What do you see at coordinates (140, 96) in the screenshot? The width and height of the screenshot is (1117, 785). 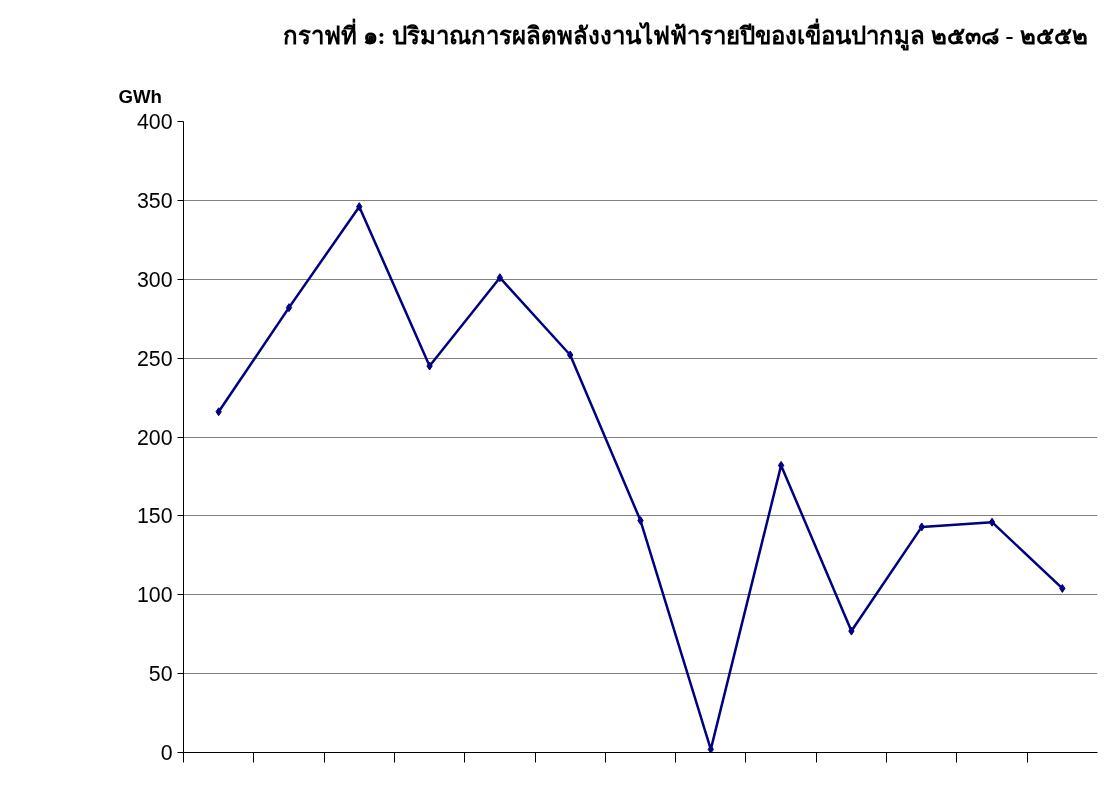 I see `y-axis-title: GWh` at bounding box center [140, 96].